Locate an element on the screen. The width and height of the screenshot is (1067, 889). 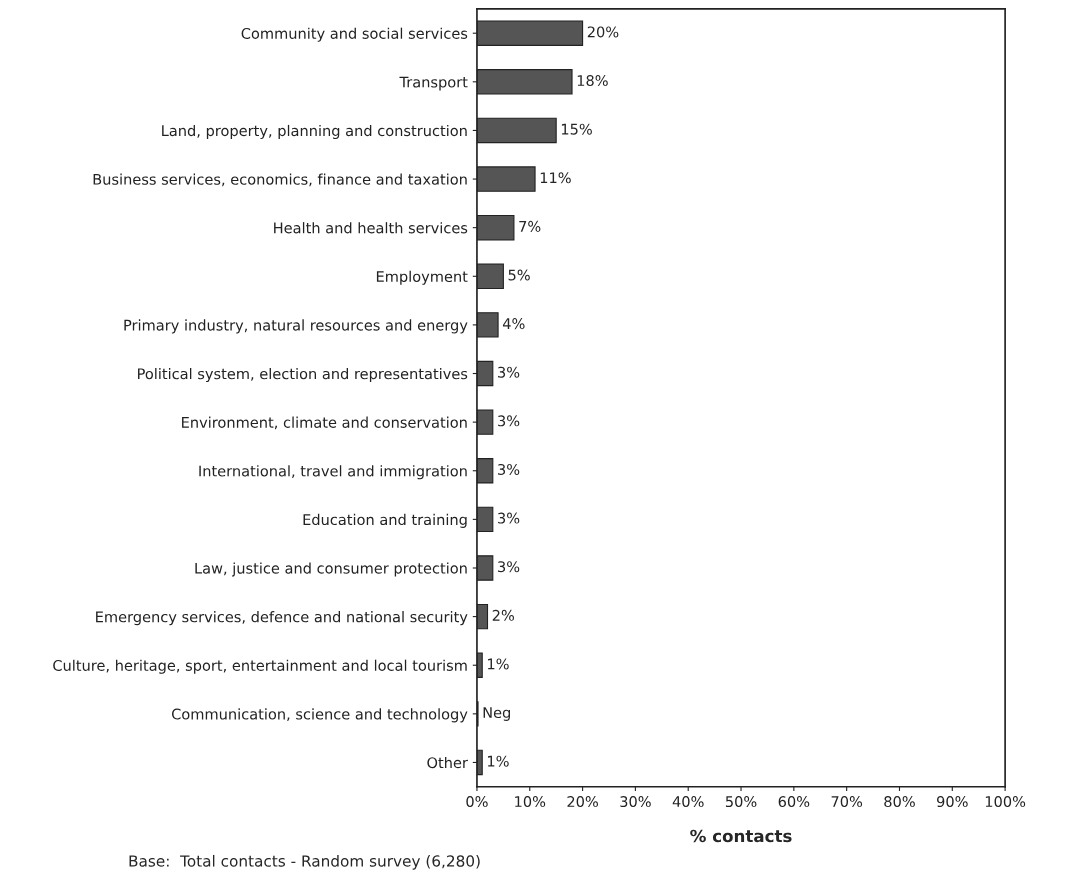
x-tick-label: 60% is located at coordinates (794, 802).